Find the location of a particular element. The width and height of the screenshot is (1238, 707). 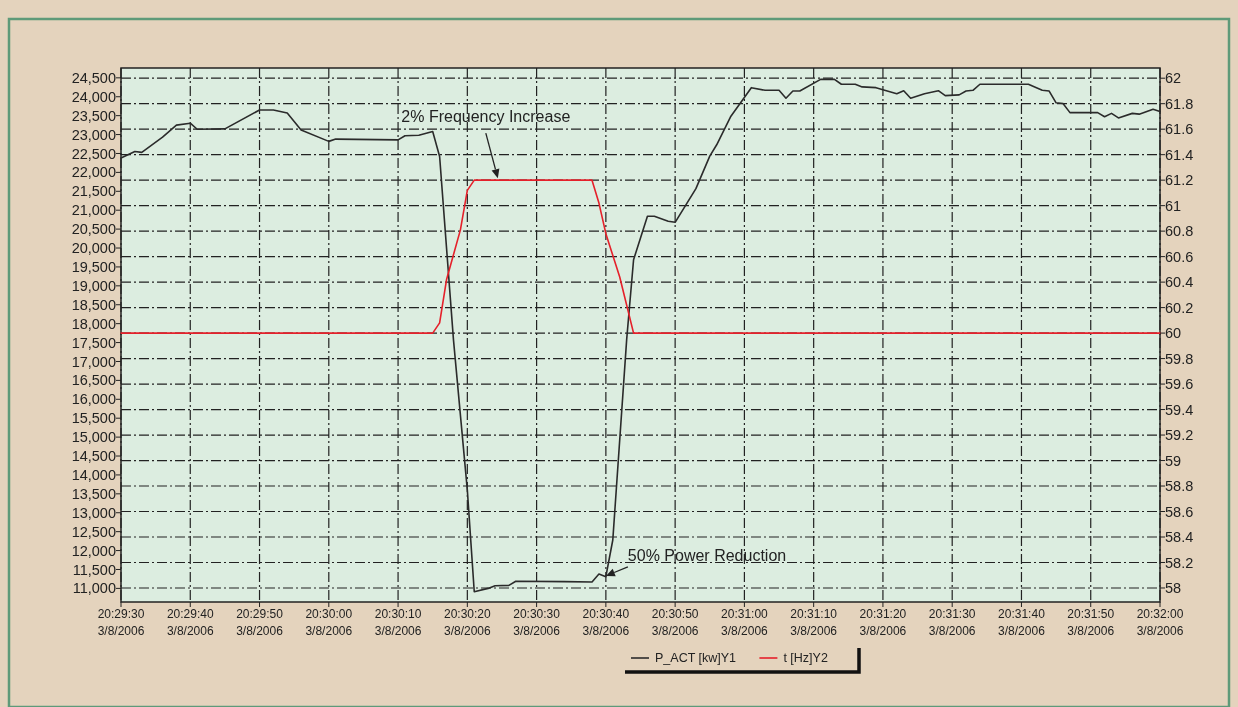

legend-label: t [Hz]Y2 is located at coordinates (805, 658).